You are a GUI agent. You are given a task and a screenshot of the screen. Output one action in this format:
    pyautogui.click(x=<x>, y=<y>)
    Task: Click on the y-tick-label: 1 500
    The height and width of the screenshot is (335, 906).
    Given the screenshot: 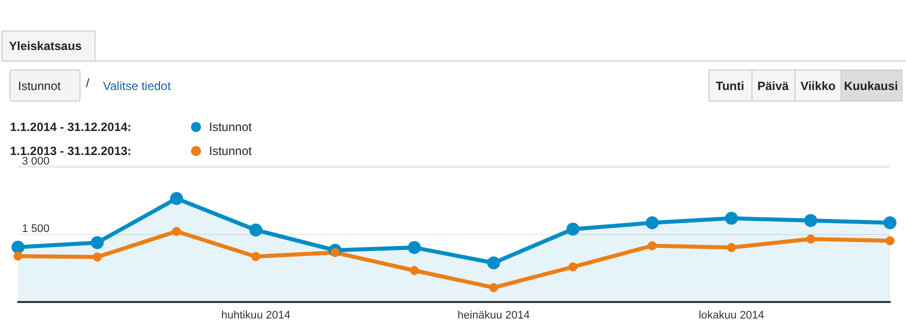 What is the action you would take?
    pyautogui.click(x=36, y=229)
    